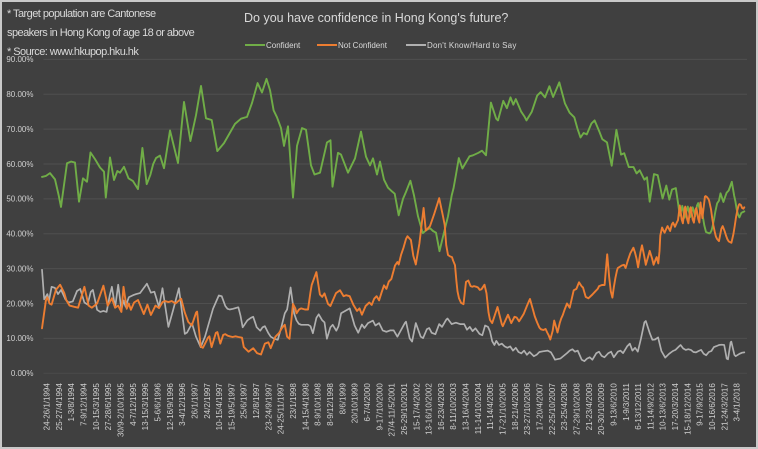 Image resolution: width=758 pixels, height=449 pixels. I want to click on svg-text: 25/6/1997, so click(244, 401).